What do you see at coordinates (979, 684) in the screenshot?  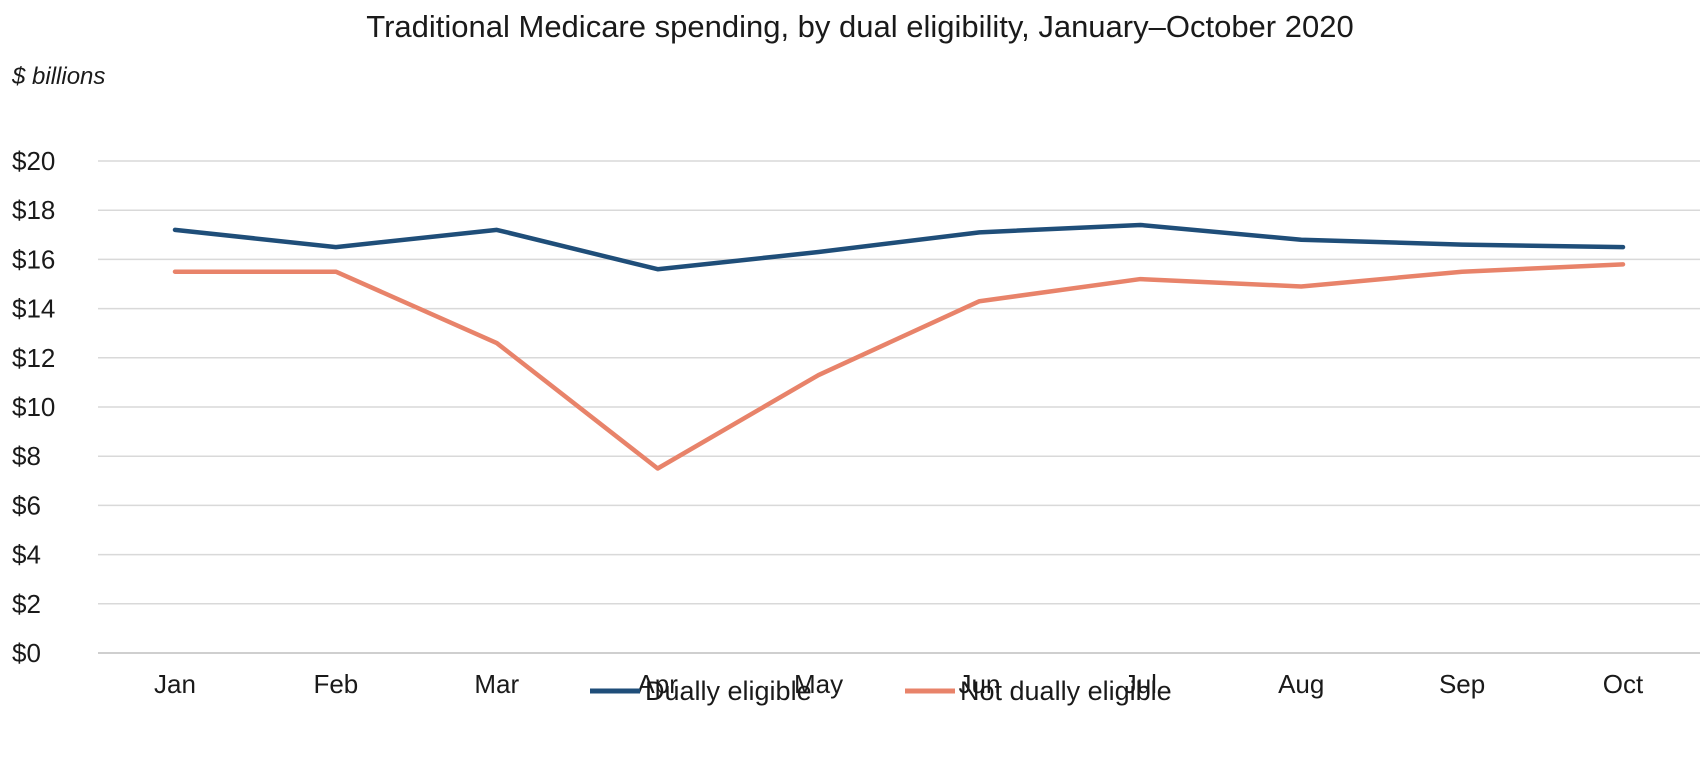 I see `x-tick-label: Jun` at bounding box center [979, 684].